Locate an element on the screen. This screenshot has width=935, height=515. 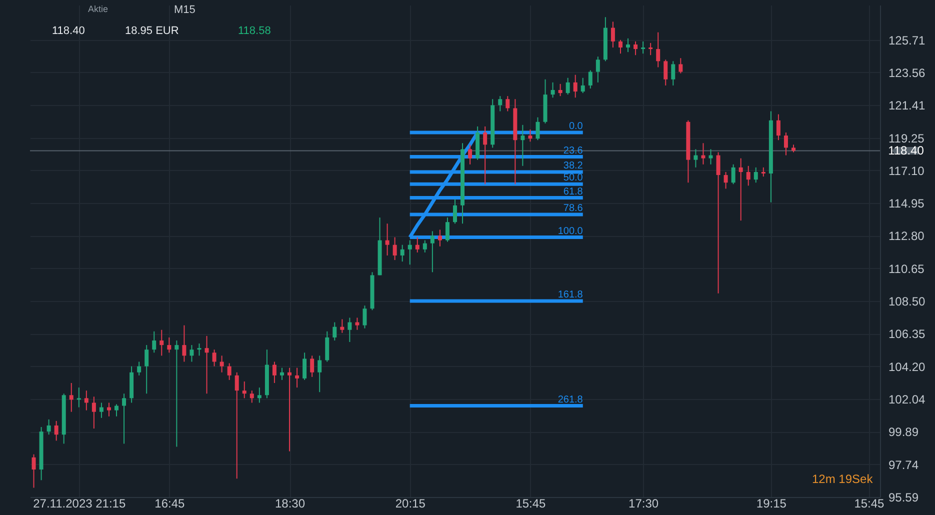
series-label: 61.8 is located at coordinates (573, 192).